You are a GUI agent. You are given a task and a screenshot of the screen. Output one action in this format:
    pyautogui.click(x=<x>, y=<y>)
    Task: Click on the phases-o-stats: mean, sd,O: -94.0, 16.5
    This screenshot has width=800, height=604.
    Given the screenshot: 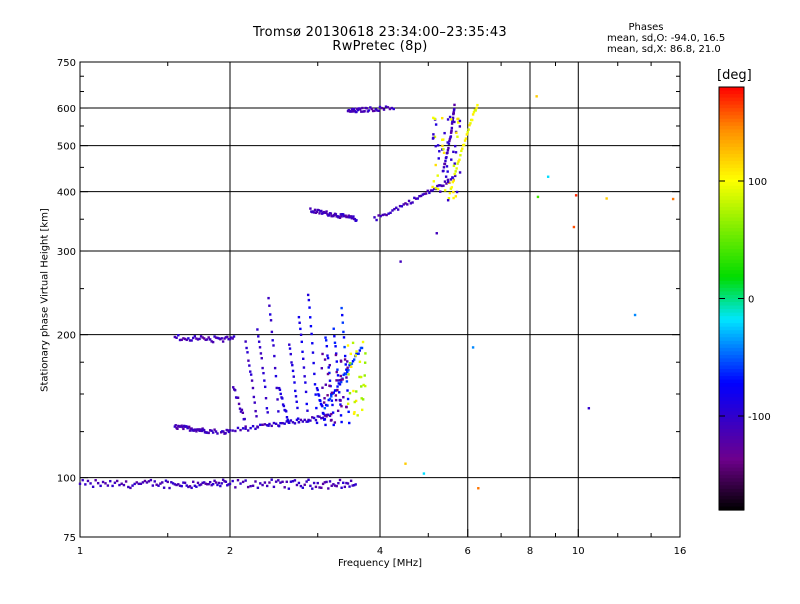 What is the action you would take?
    pyautogui.click(x=666, y=38)
    